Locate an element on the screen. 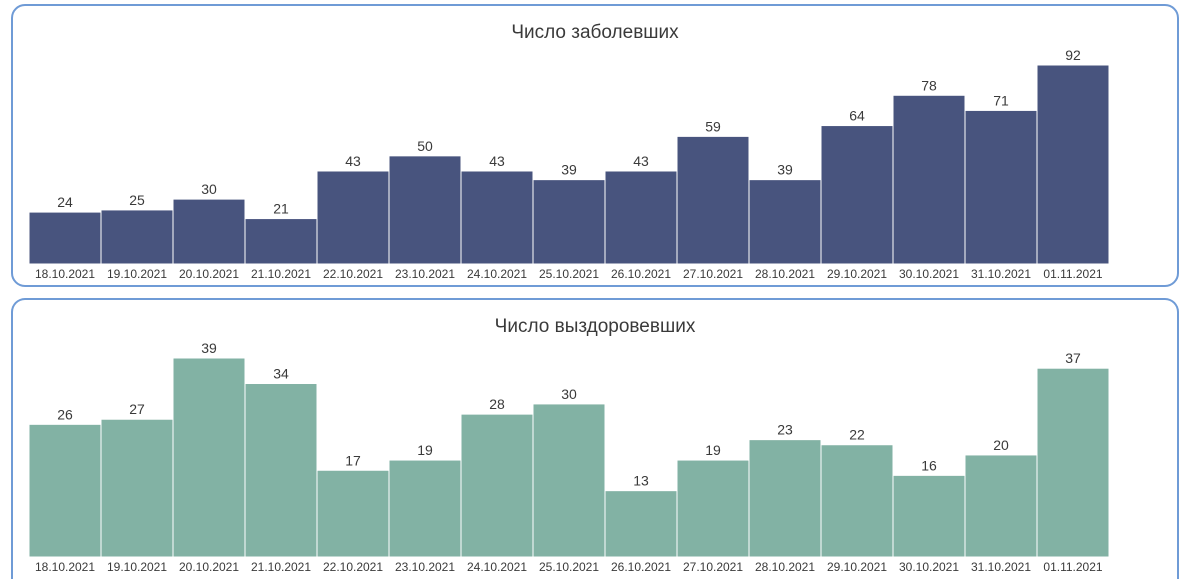 This screenshot has width=1193, height=581. bar-value-label: 92 is located at coordinates (1073, 55).